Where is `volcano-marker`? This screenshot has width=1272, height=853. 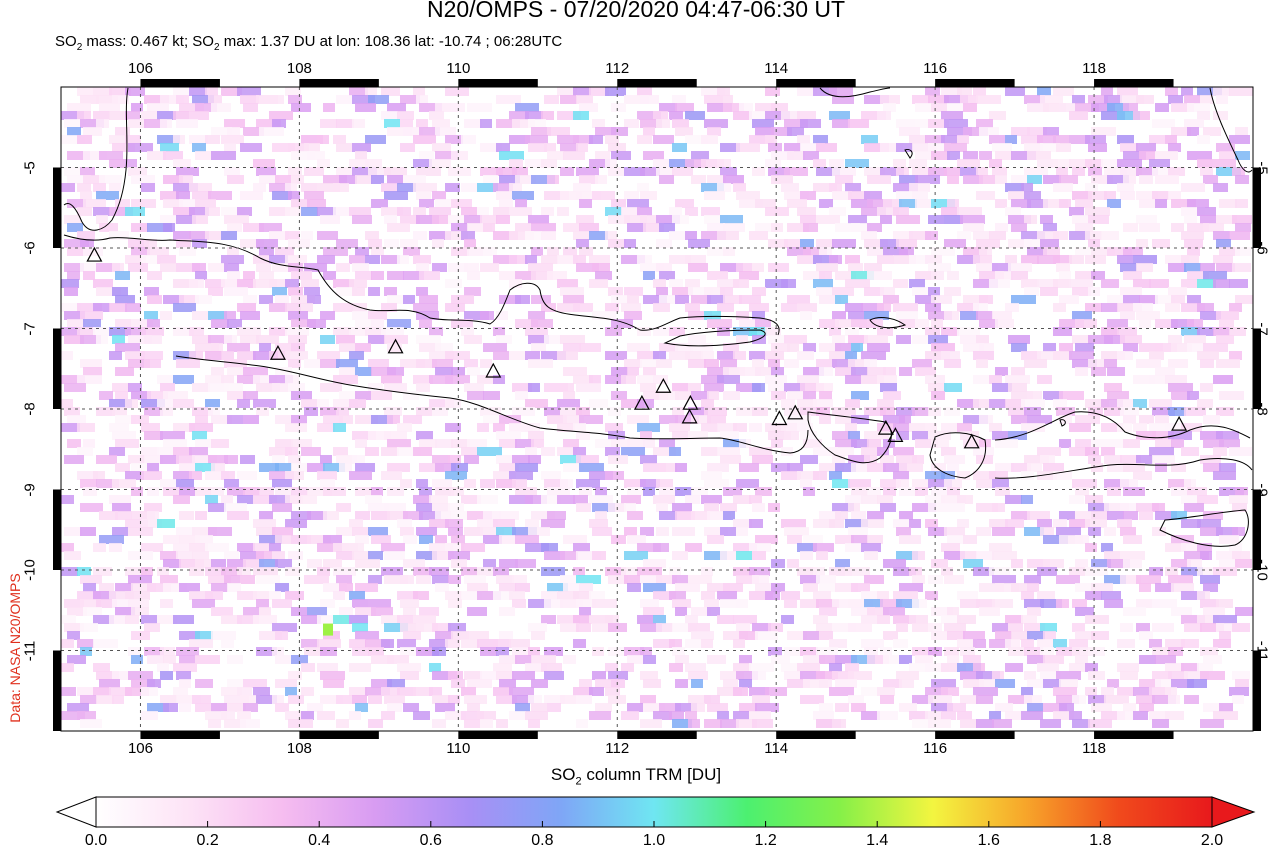 volcano-marker is located at coordinates (493, 370).